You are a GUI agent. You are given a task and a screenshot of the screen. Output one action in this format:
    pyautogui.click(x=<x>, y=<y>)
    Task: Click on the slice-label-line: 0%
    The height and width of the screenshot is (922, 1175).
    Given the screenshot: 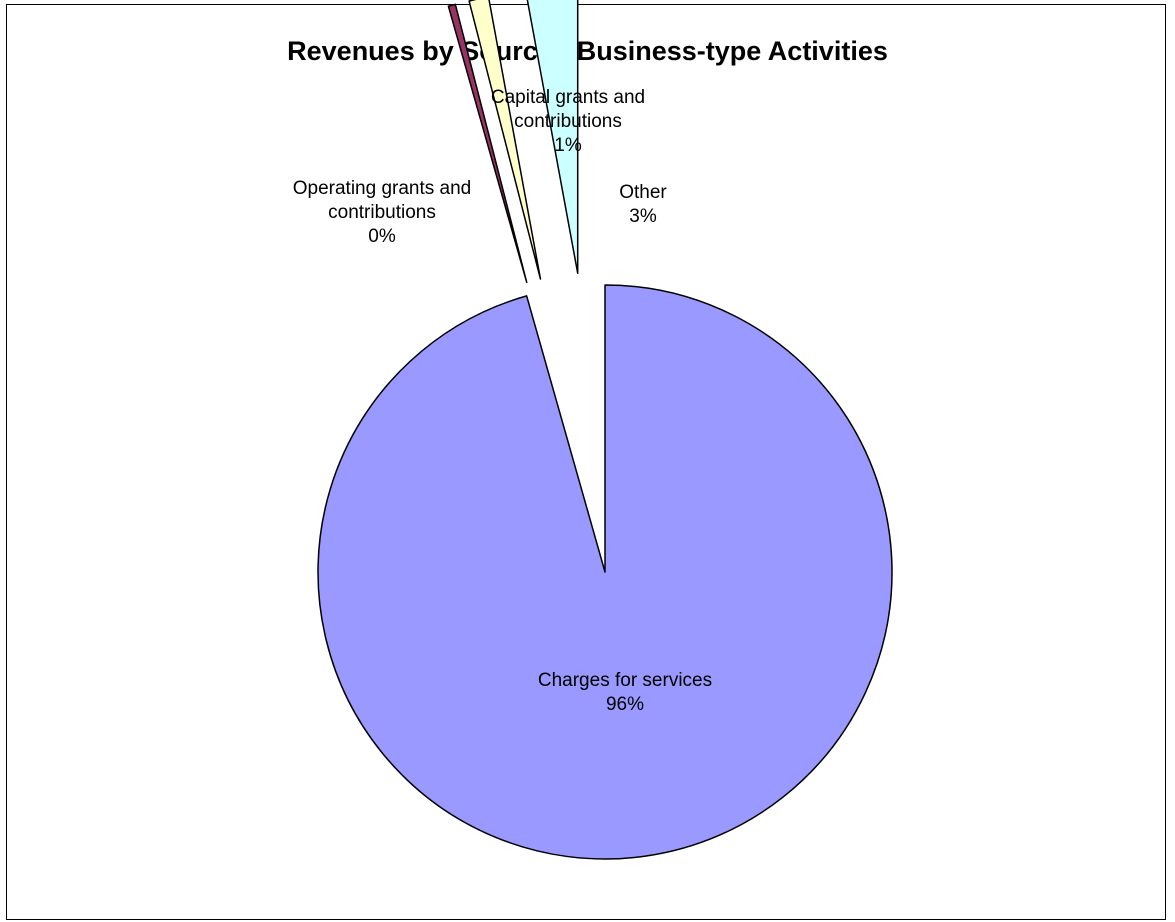 What is the action you would take?
    pyautogui.click(x=382, y=236)
    